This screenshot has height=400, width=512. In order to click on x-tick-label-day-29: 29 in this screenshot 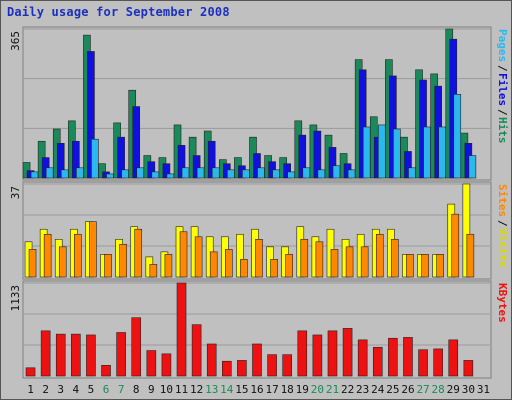, I will do `click(453, 389)`.